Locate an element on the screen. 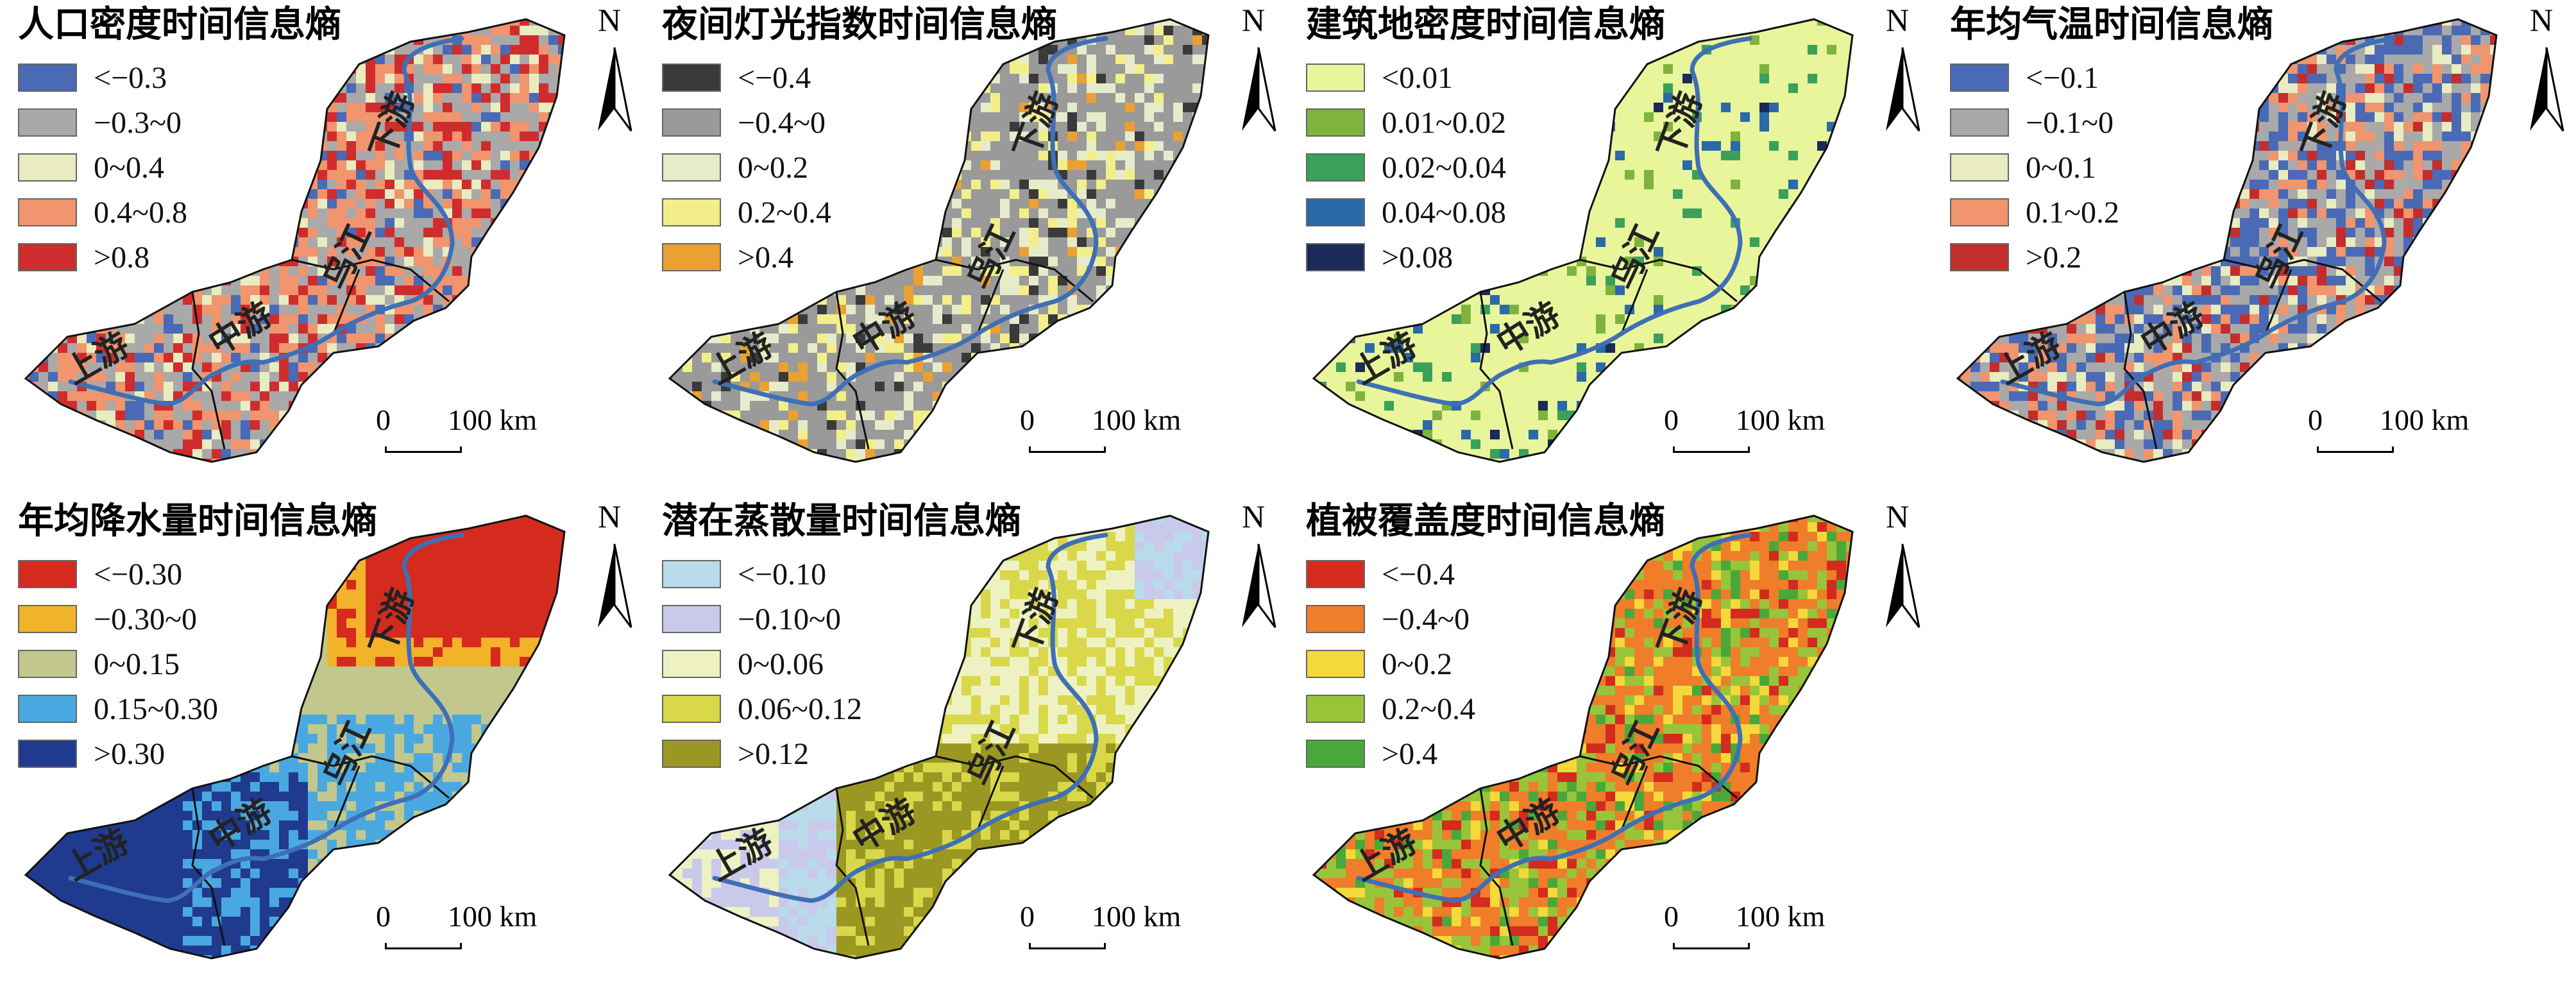  legend-label: 0.1~0.2 is located at coordinates (2072, 212).